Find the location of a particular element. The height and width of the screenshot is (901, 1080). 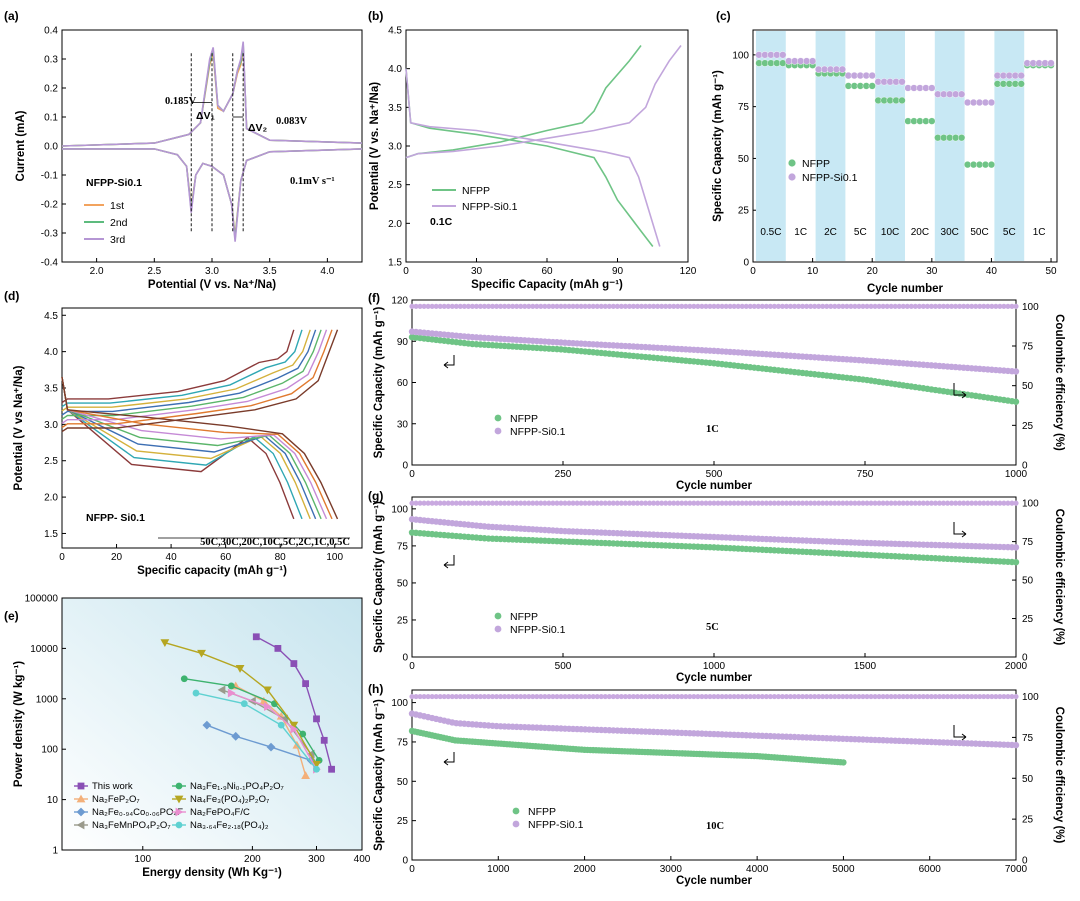

y-tick-label: 75 is located at coordinates (403, 546).